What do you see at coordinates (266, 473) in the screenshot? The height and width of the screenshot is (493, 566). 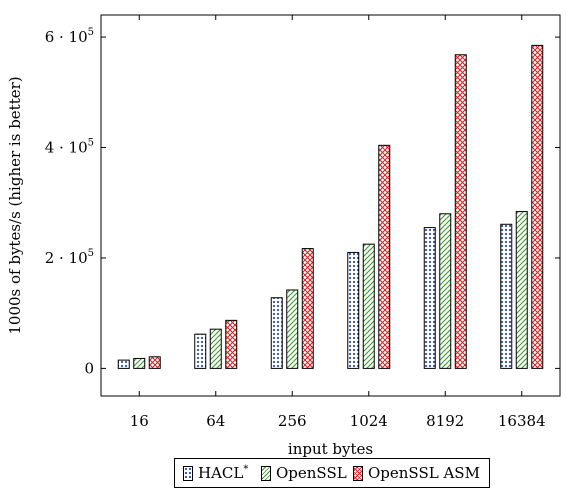 I see `openssl-swatch-icon` at bounding box center [266, 473].